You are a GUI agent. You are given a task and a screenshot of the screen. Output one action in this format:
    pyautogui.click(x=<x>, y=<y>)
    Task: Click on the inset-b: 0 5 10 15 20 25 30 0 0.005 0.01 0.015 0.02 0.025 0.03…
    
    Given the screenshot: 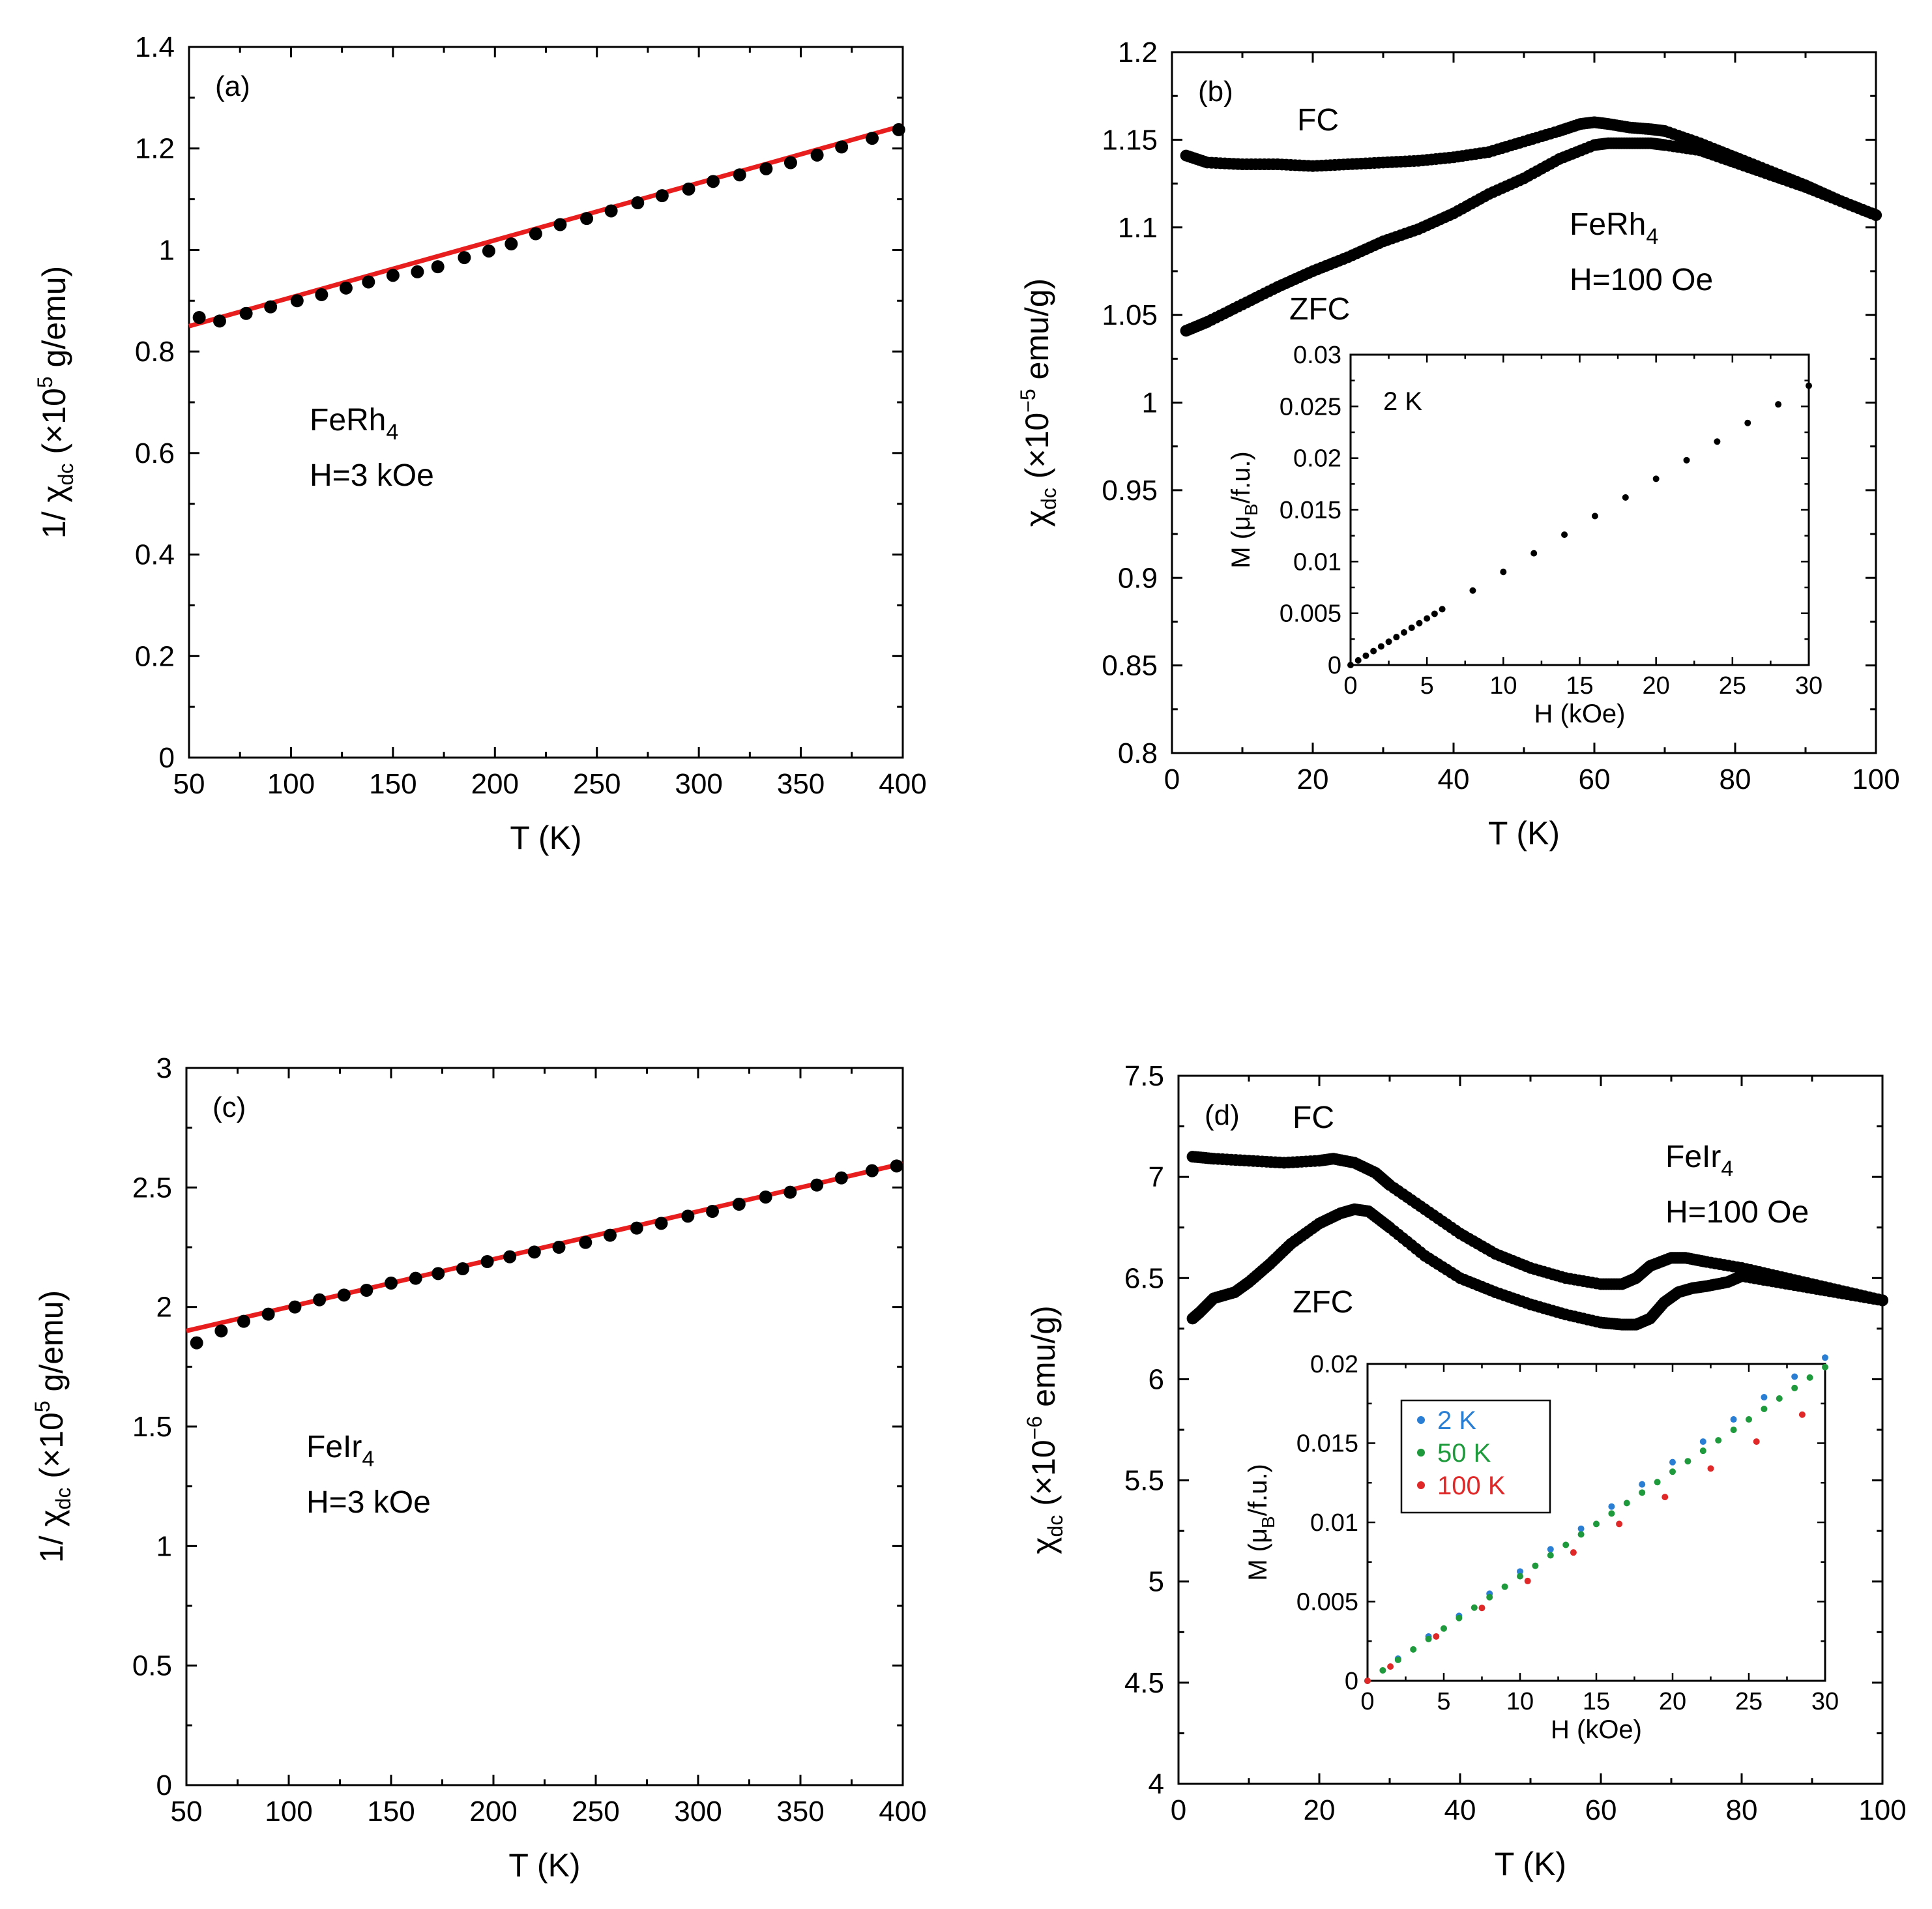 What is the action you would take?
    pyautogui.click(x=1524, y=535)
    